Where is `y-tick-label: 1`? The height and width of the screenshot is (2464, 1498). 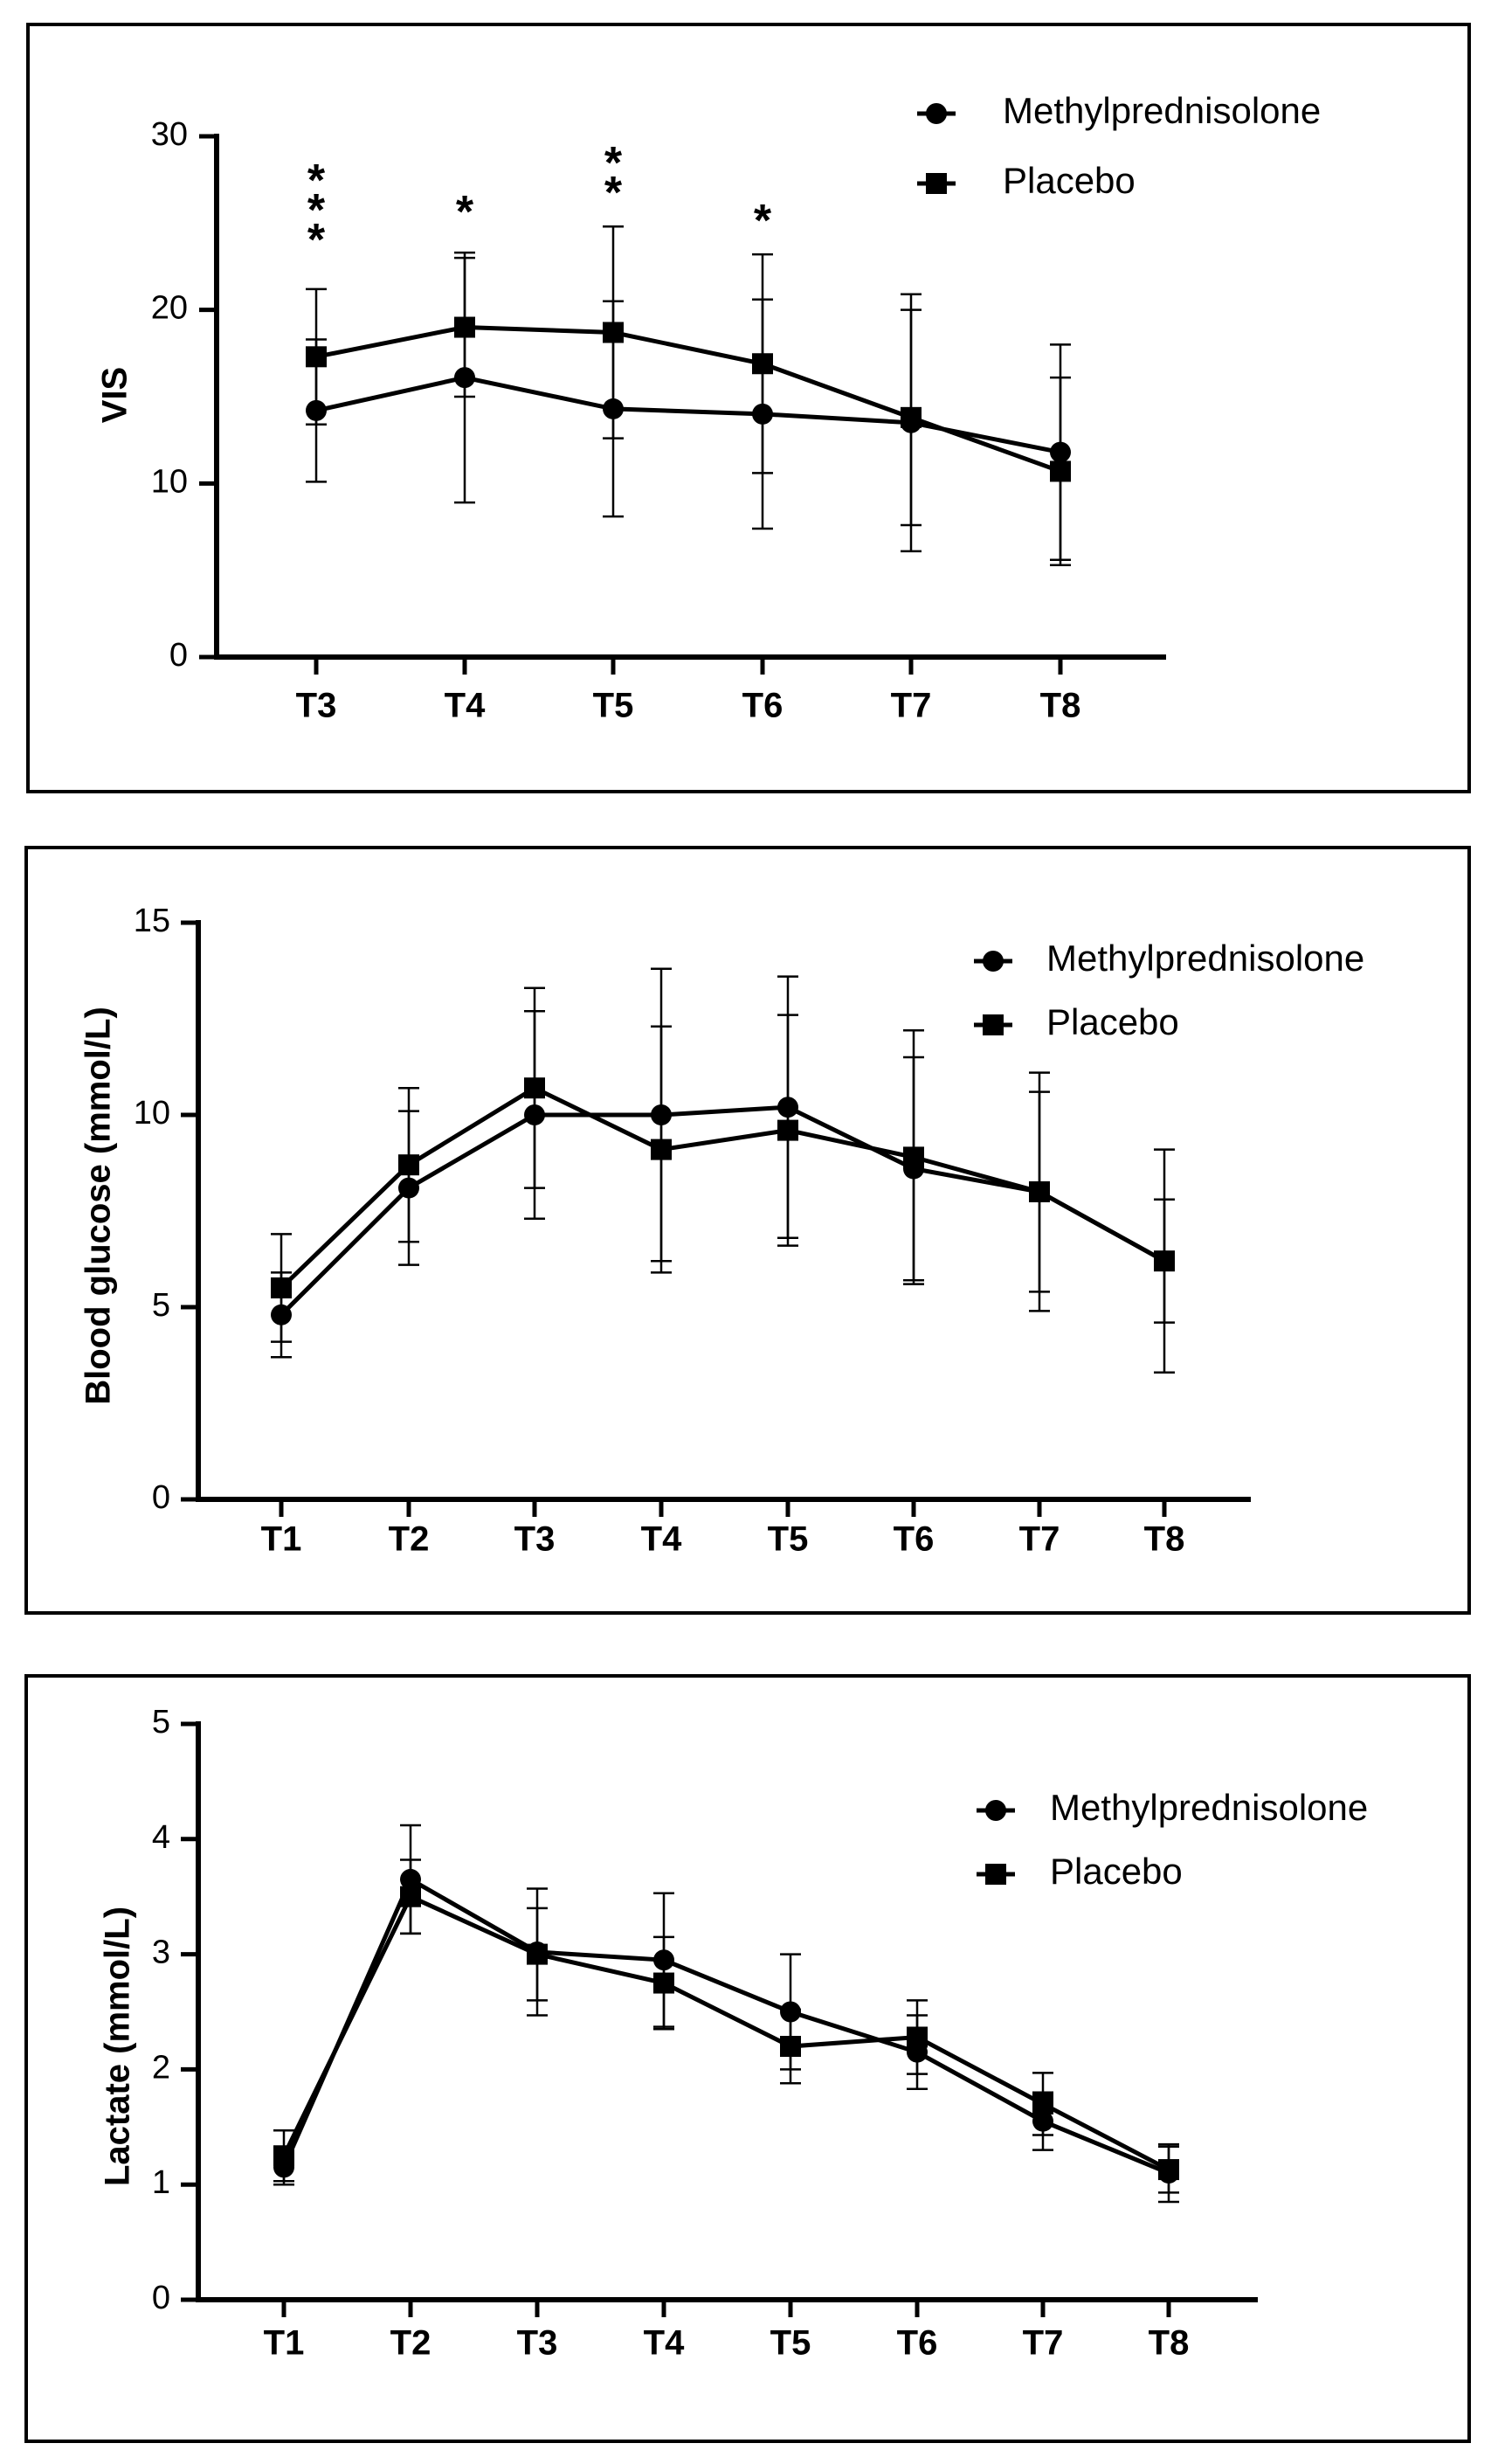 y-tick-label: 1 is located at coordinates (161, 2182).